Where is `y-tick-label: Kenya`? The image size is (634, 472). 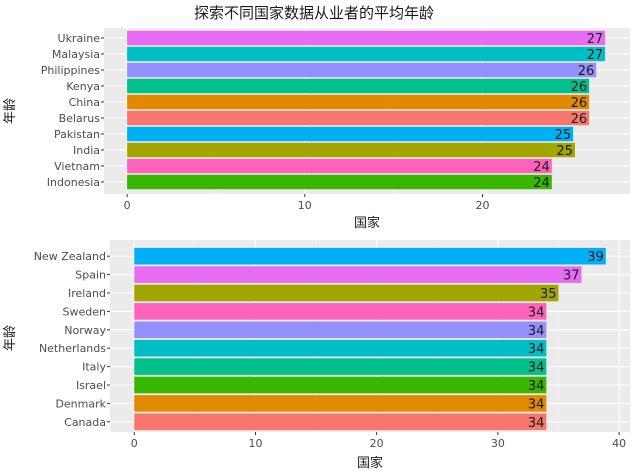
y-tick-label: Kenya is located at coordinates (83, 86).